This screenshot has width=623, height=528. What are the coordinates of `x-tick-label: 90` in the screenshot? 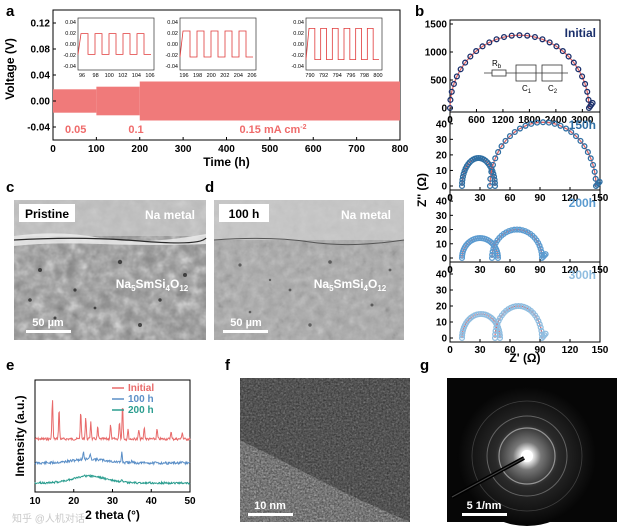 It's located at (540, 198).